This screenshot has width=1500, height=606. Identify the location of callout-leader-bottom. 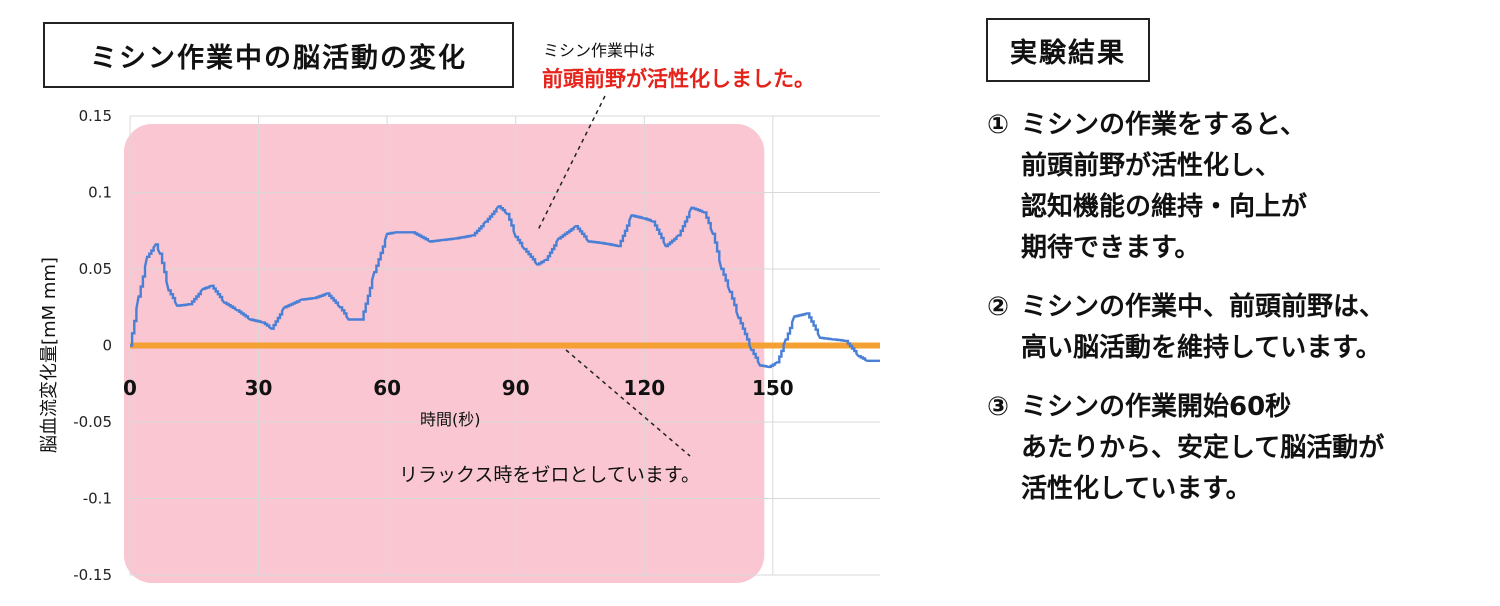
(628, 403).